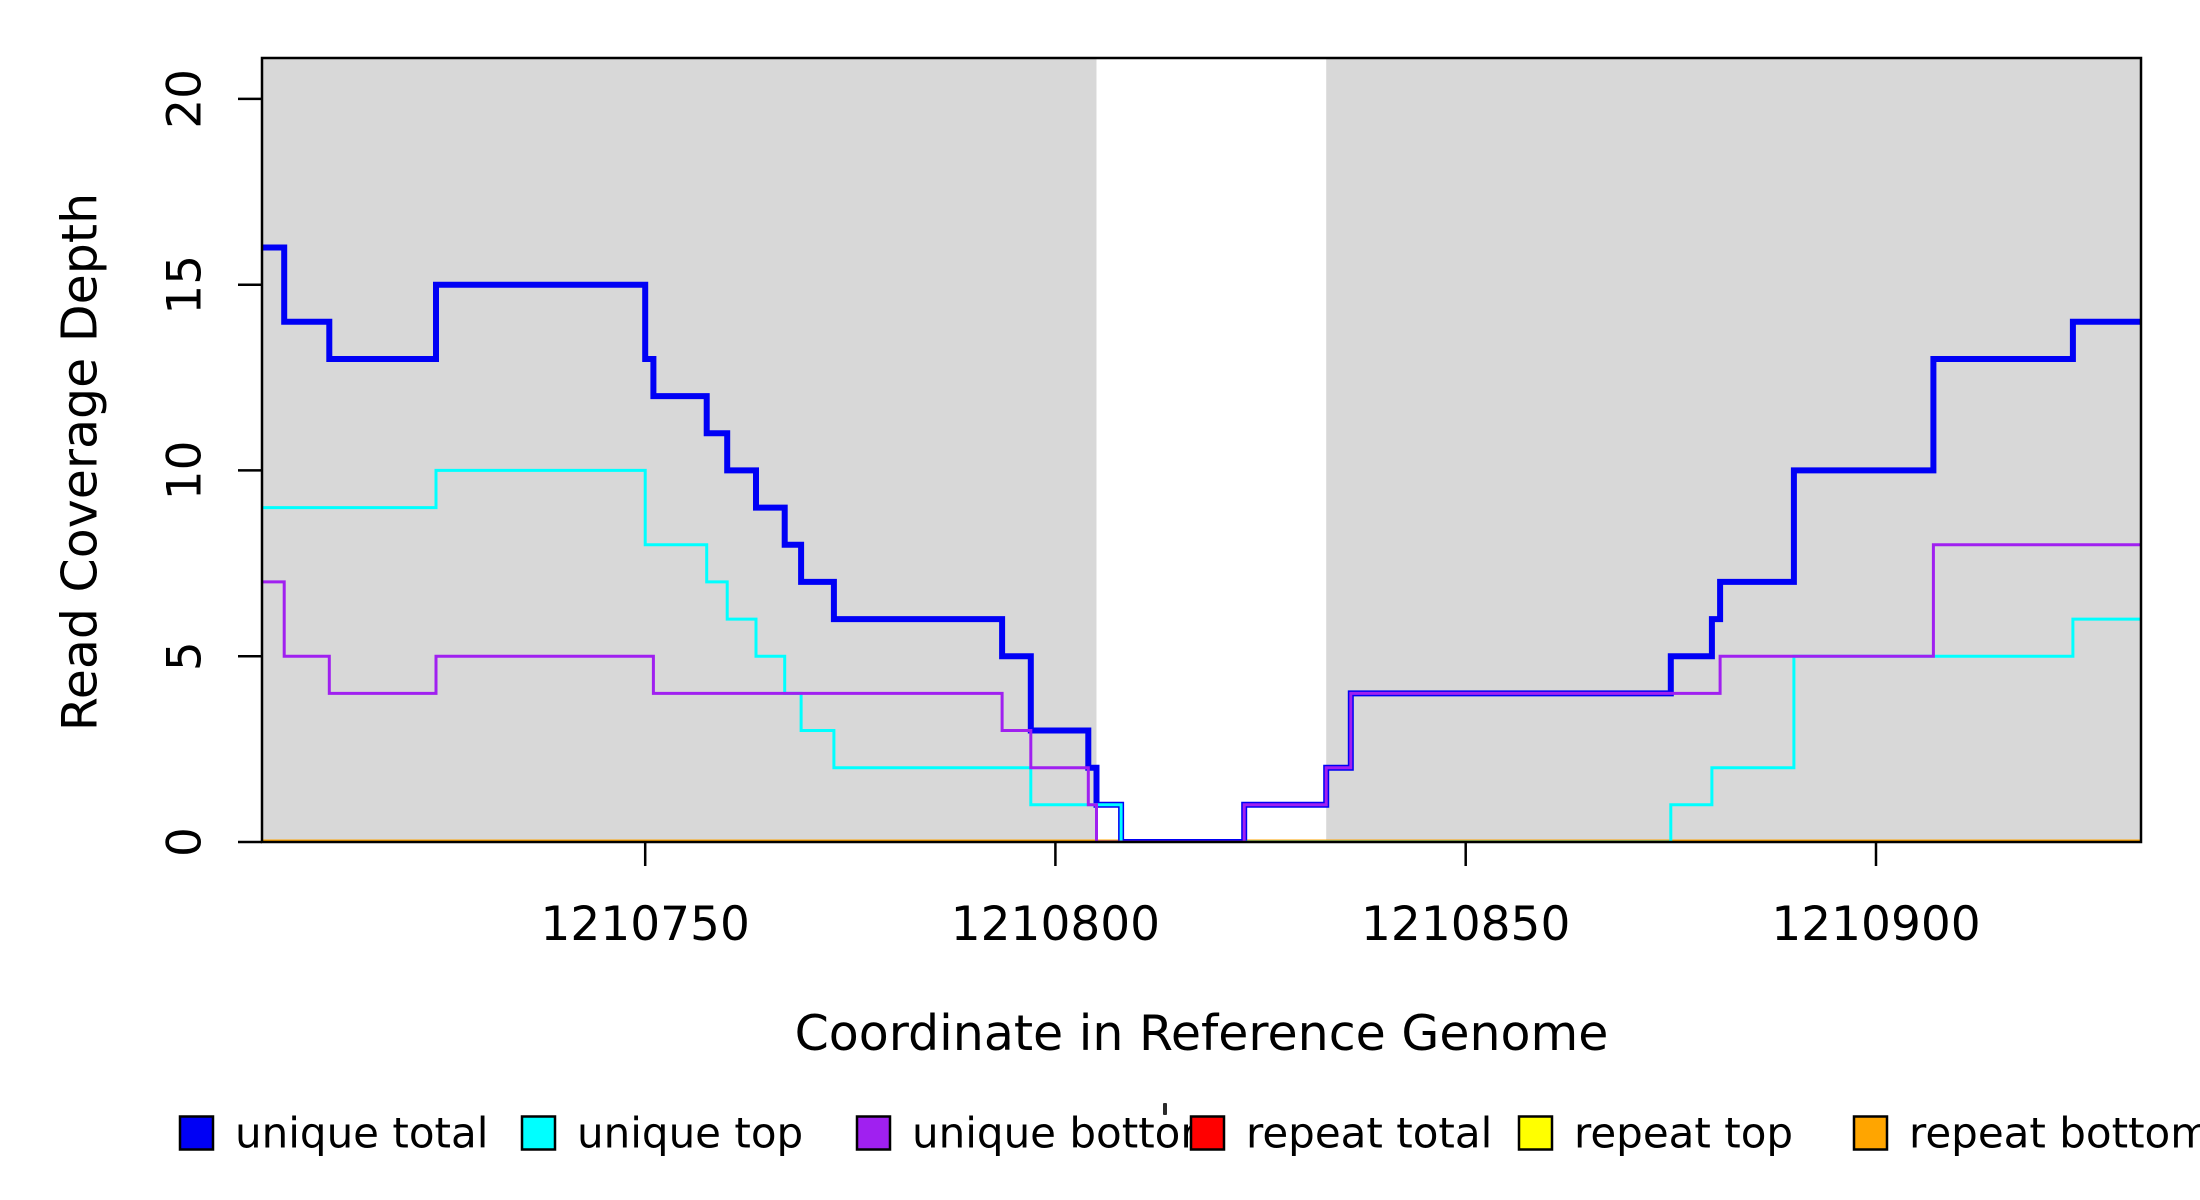 The width and height of the screenshot is (2200, 1200). Describe the element at coordinates (2054, 1133) in the screenshot. I see `legend-label-repeat-bottom: repeat bottom` at that location.